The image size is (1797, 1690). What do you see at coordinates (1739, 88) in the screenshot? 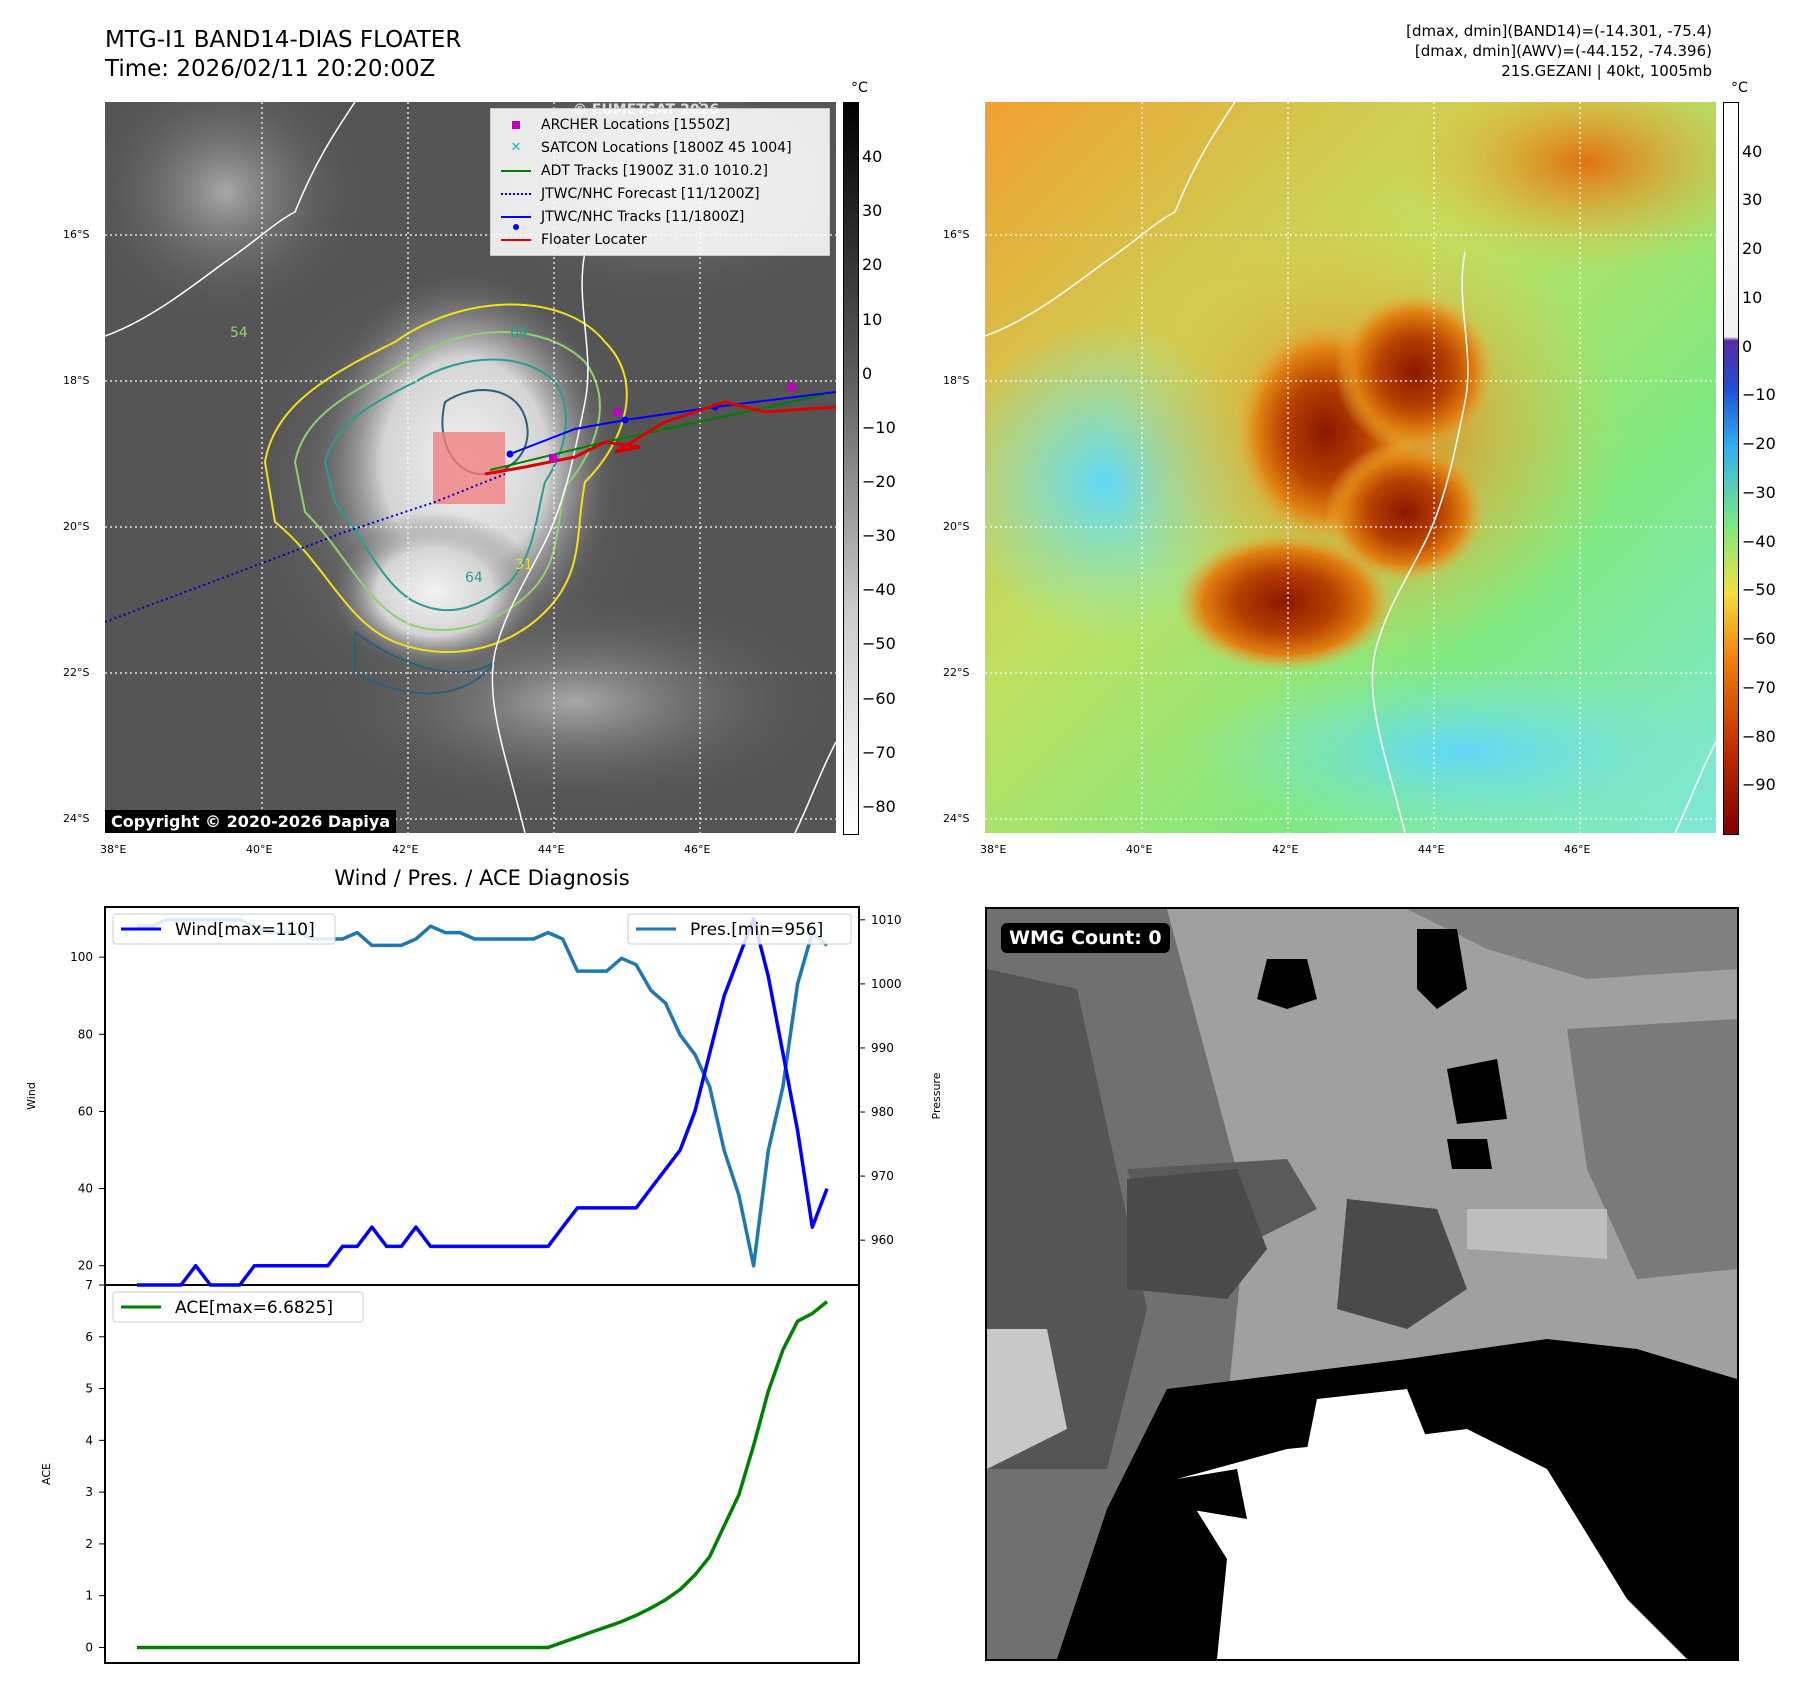
I see `awv-colorbar-unit: °C` at bounding box center [1739, 88].